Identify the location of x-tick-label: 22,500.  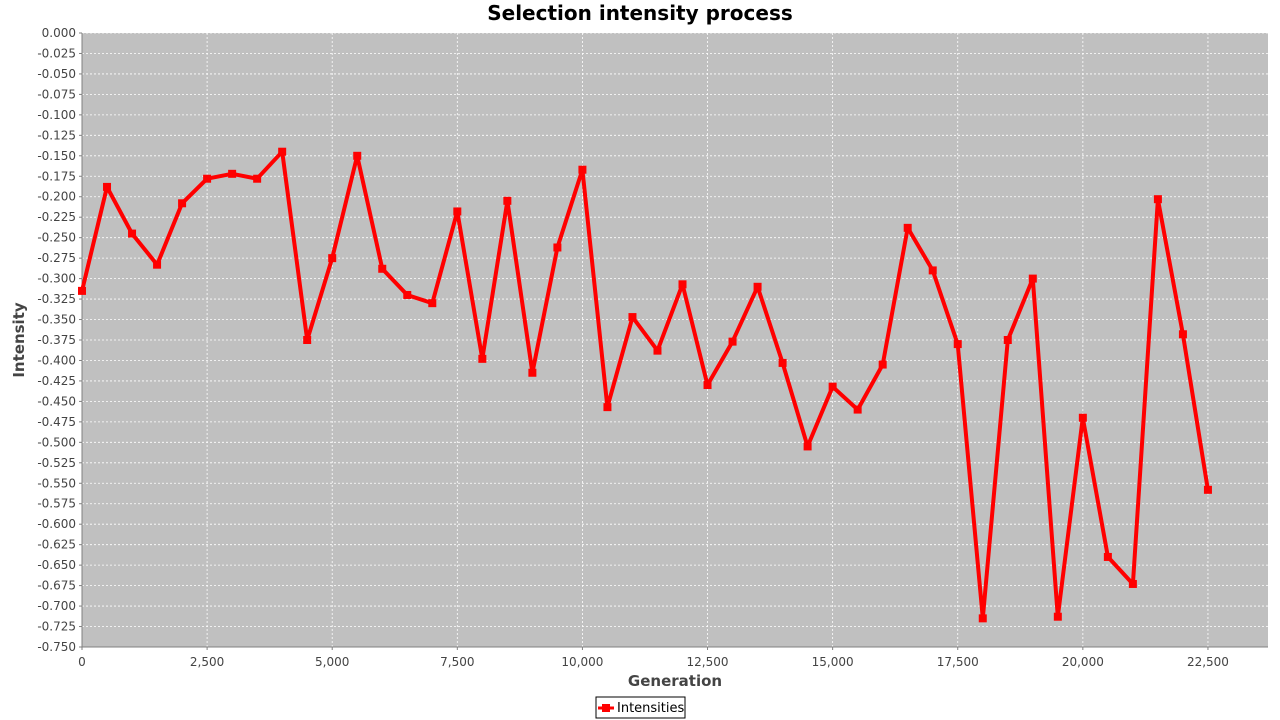
(1208, 662).